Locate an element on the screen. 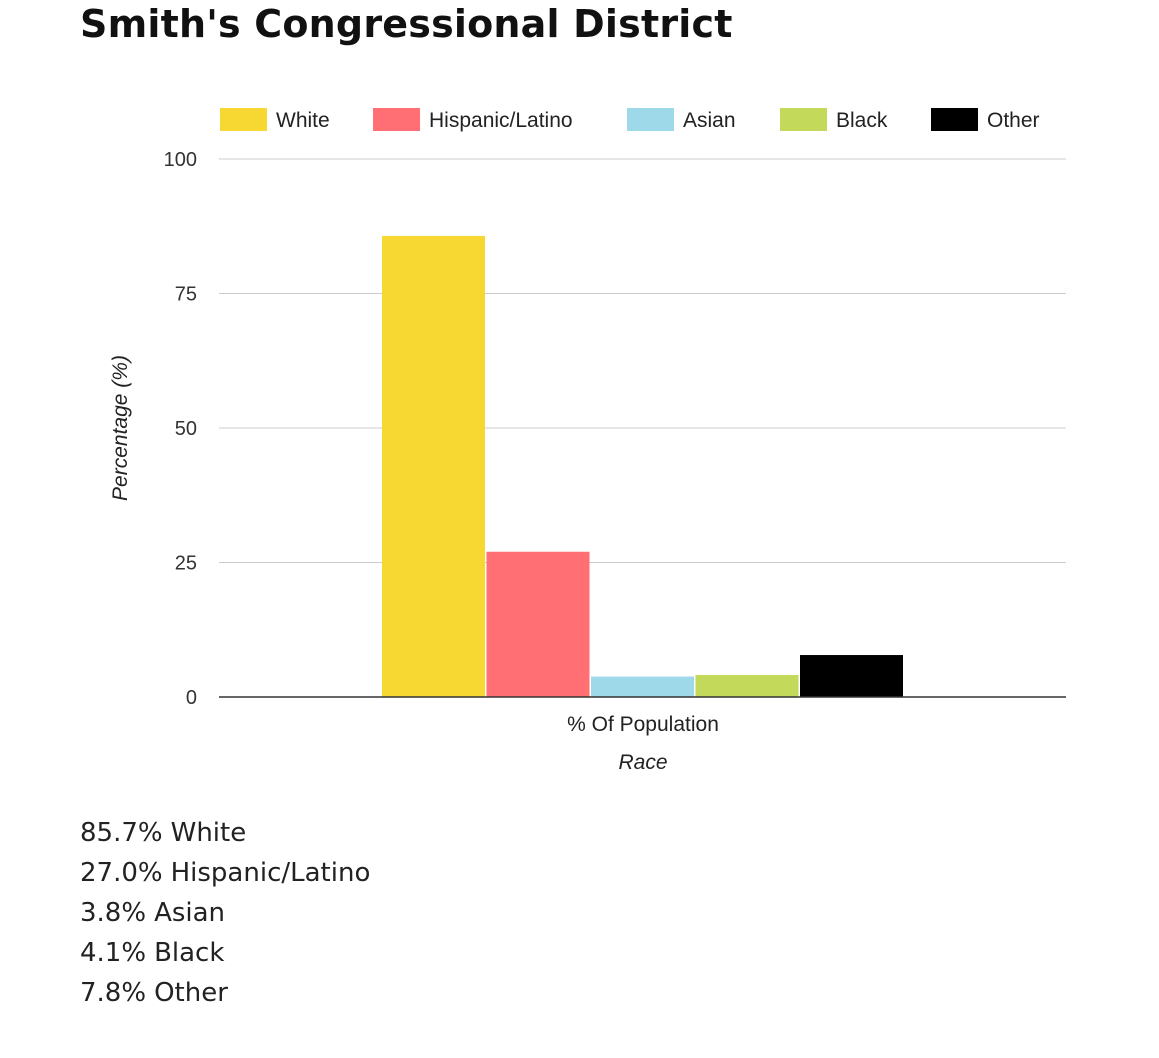 Image resolution: width=1159 pixels, height=1058 pixels. chart-legend: White Hispanic/Latino Asian Black Other is located at coordinates (630, 120).